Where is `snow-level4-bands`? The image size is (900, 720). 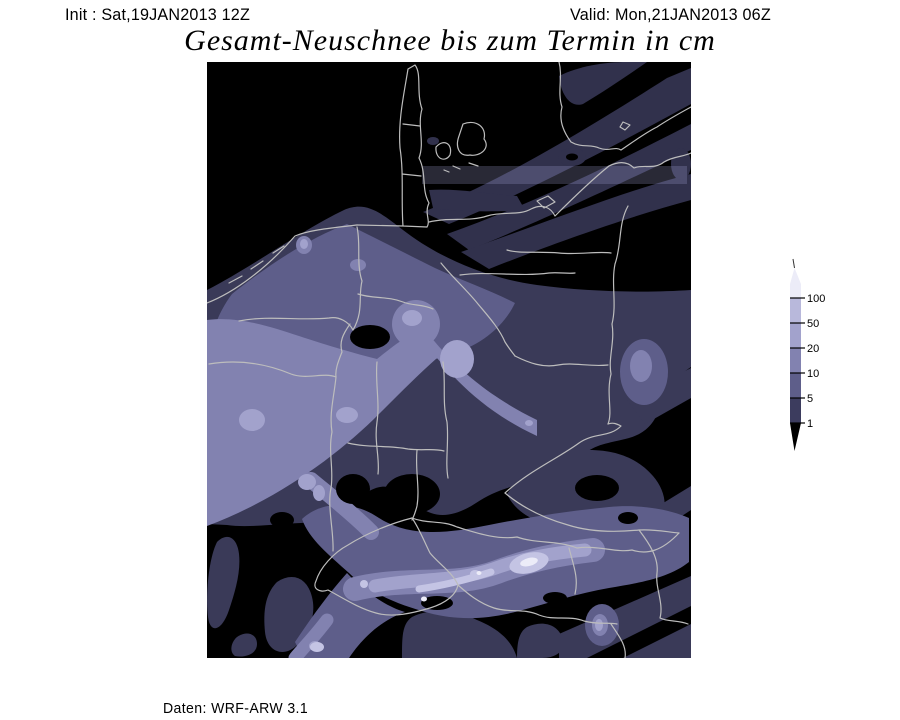 snow-level4-bands is located at coordinates (480, 568).